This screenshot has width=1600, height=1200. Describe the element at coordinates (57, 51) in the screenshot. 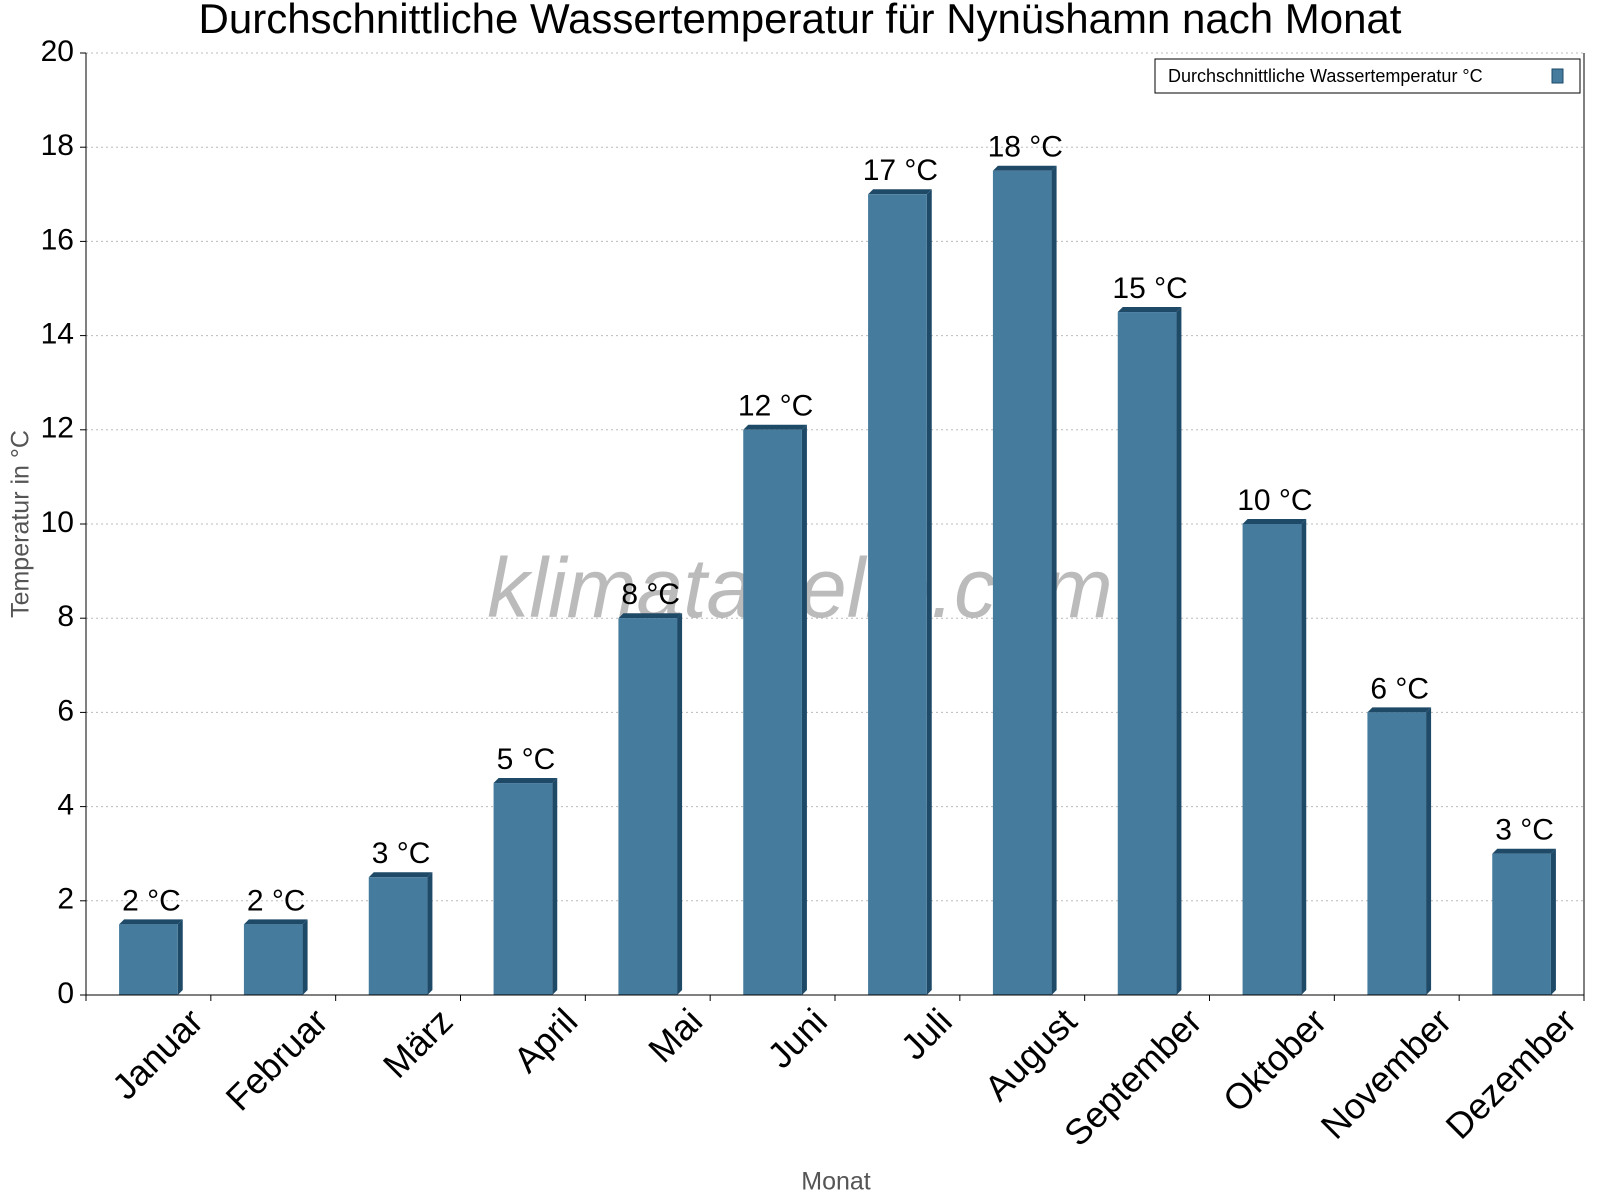

I see `y-tick-label: 20` at that location.